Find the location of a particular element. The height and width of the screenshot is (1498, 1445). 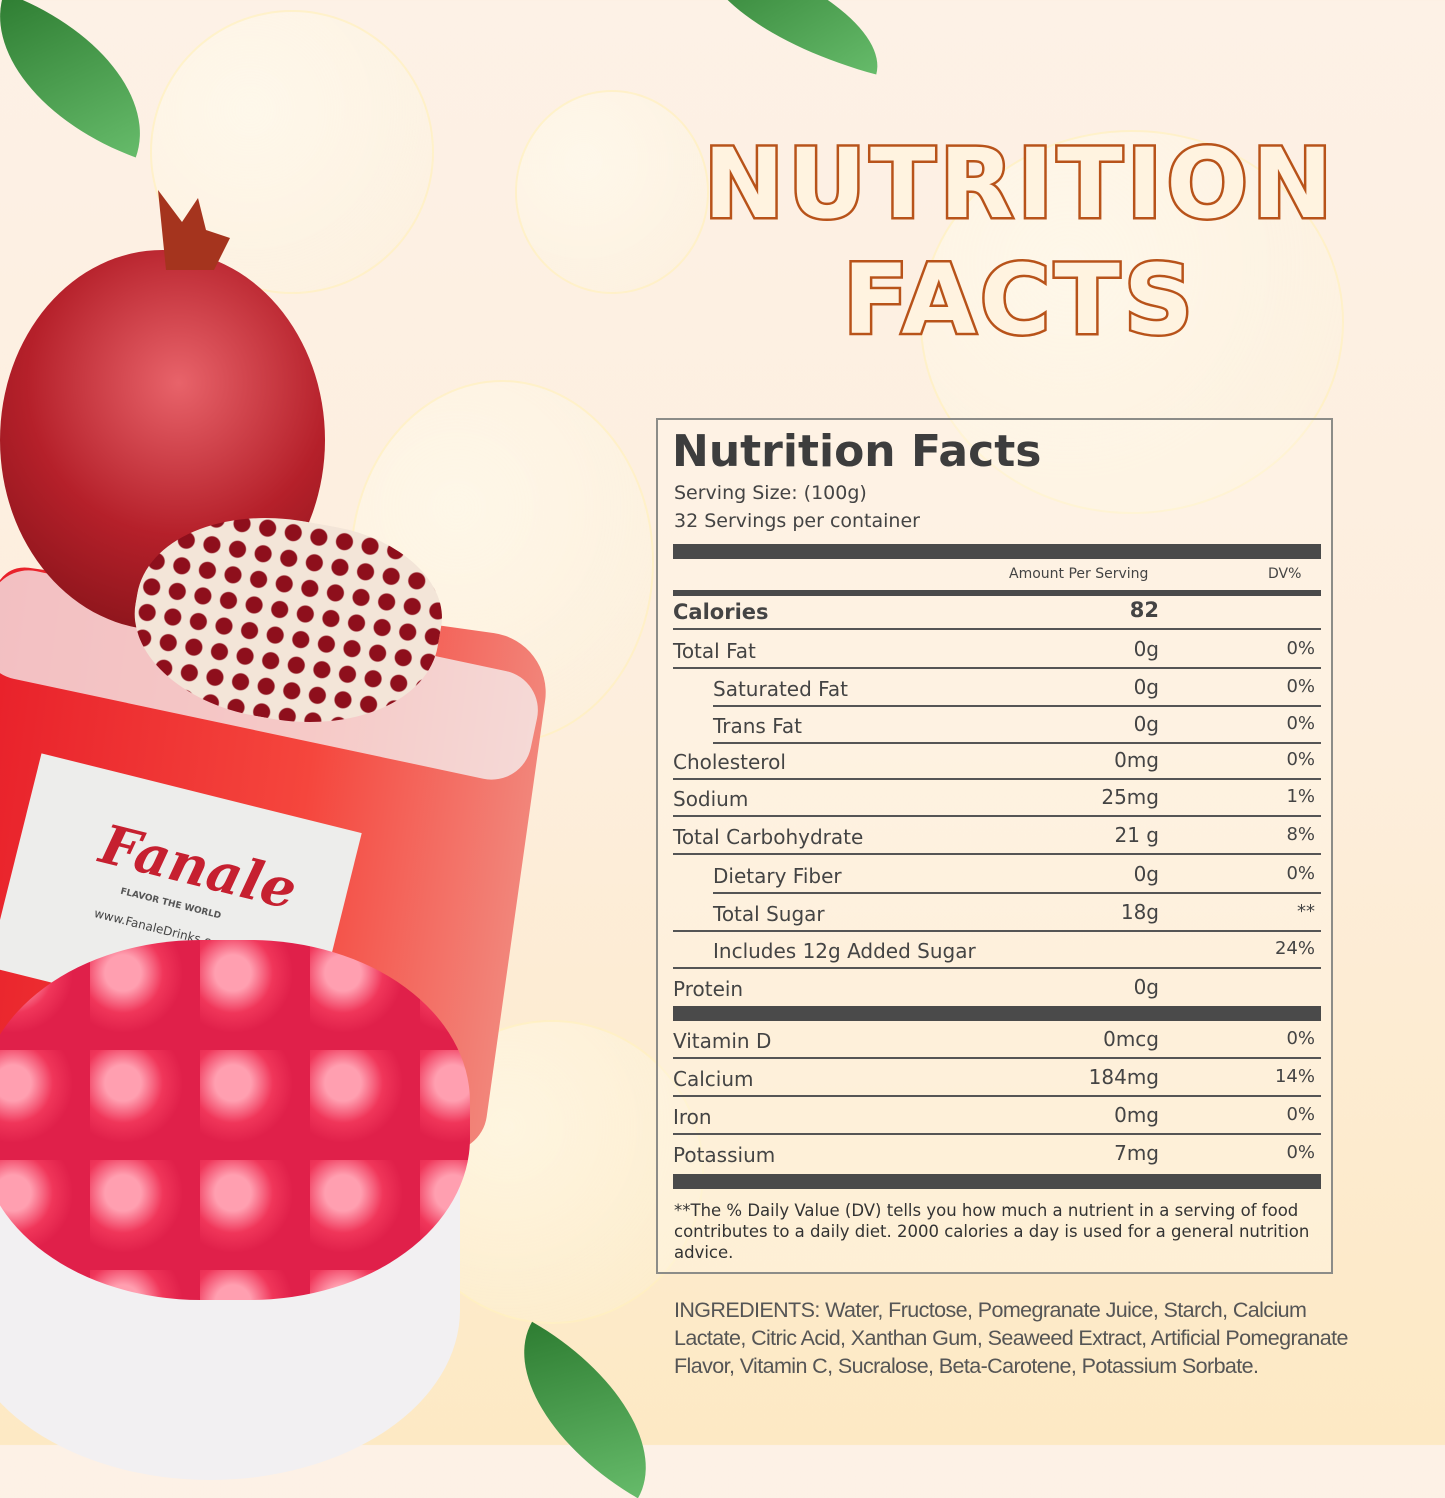

nutrient-name: Potassium is located at coordinates (724, 1155).